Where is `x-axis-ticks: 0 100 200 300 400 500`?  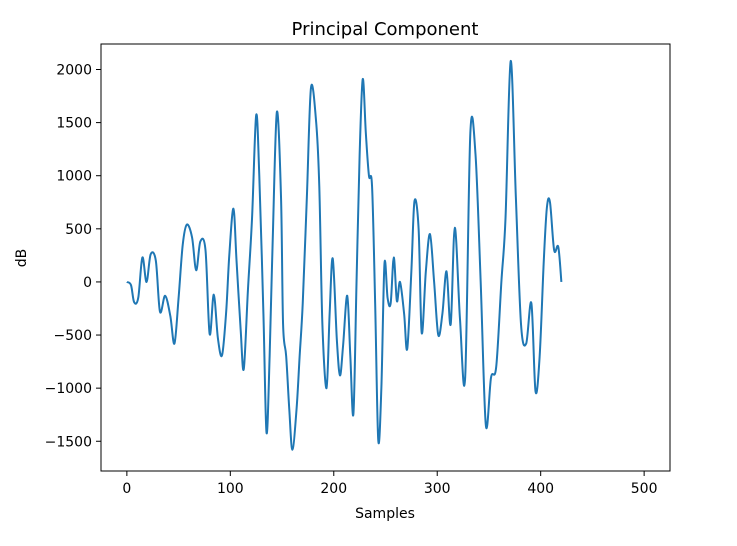 x-axis-ticks: 0 100 200 300 400 500 is located at coordinates (390, 484).